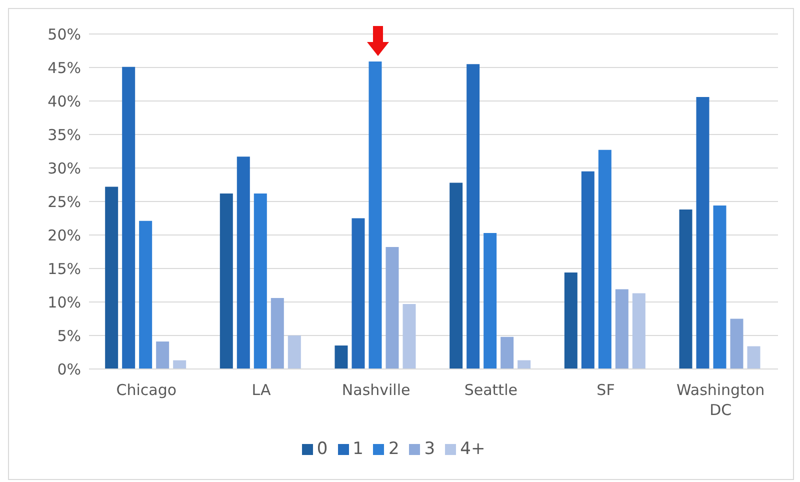  What do you see at coordinates (473, 449) in the screenshot?
I see `legend-label: 4+` at bounding box center [473, 449].